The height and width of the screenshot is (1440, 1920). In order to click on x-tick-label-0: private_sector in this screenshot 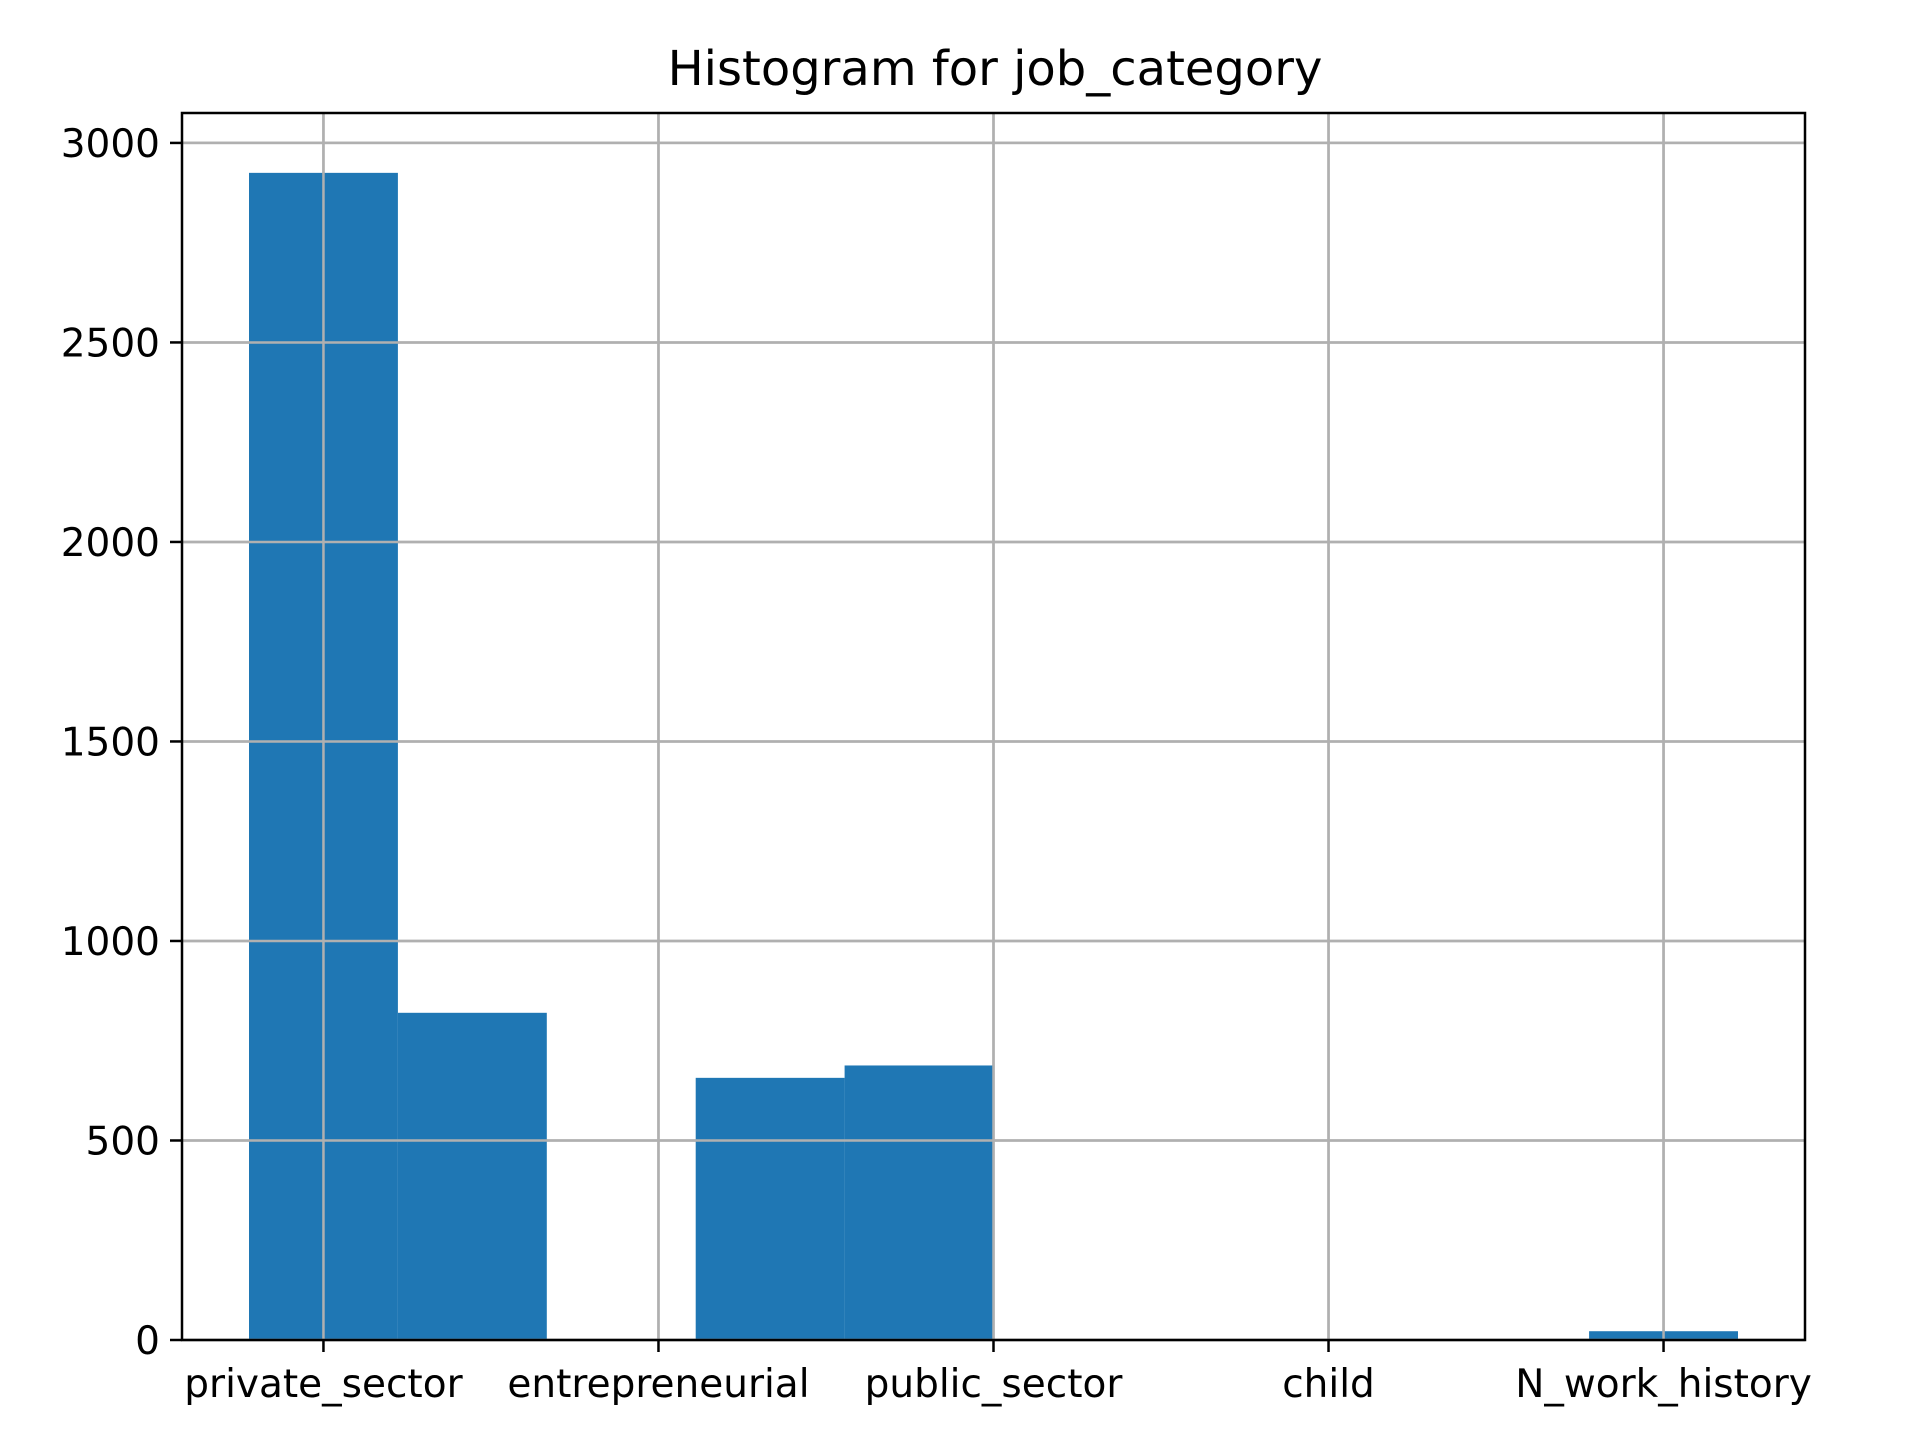, I will do `click(323, 1384)`.